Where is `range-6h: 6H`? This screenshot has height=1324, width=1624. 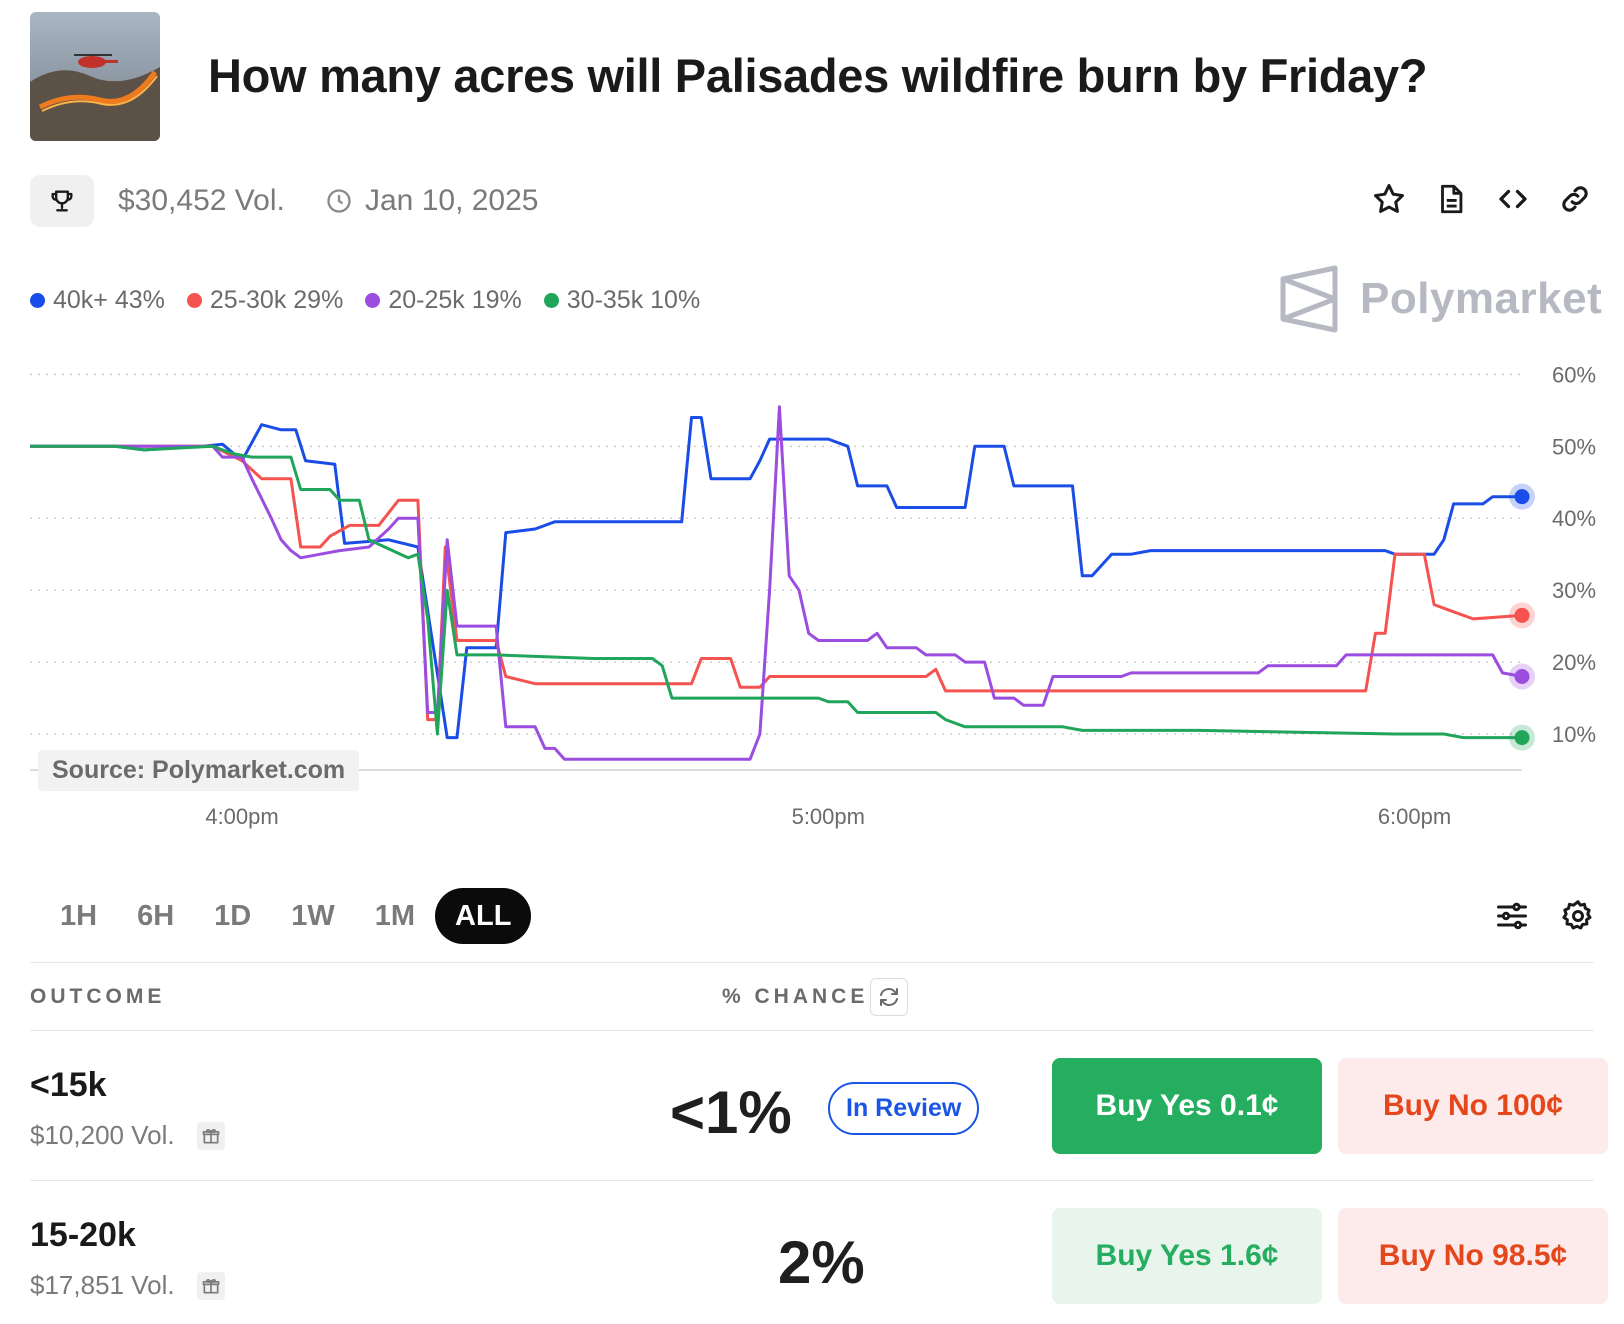
range-6h: 6H is located at coordinates (156, 915).